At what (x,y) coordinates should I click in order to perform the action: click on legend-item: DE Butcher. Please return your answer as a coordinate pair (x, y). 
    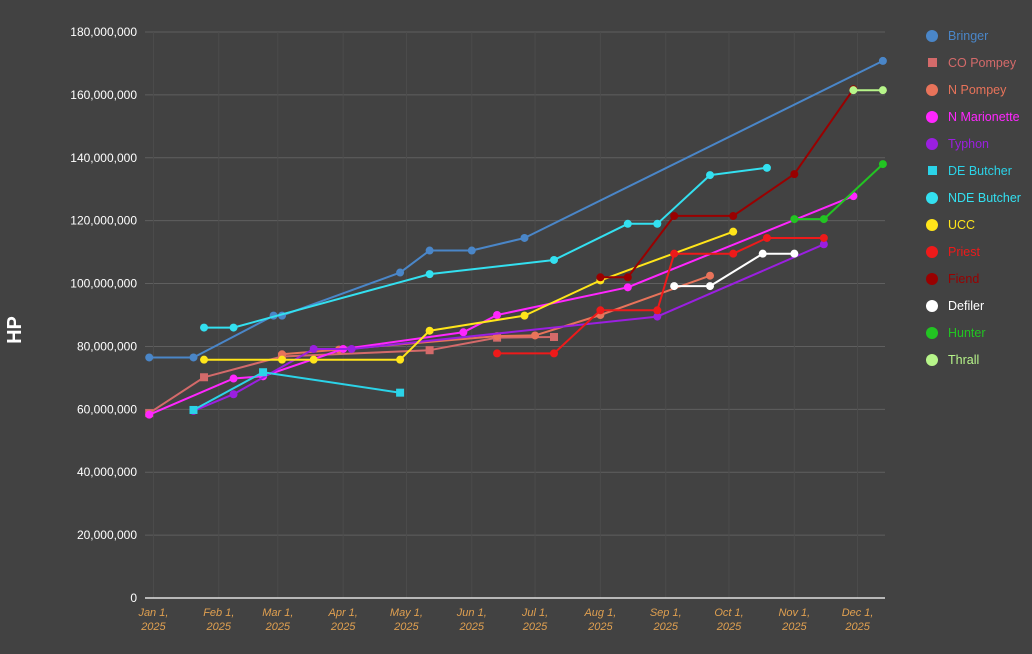
    Looking at the image, I should click on (977, 170).